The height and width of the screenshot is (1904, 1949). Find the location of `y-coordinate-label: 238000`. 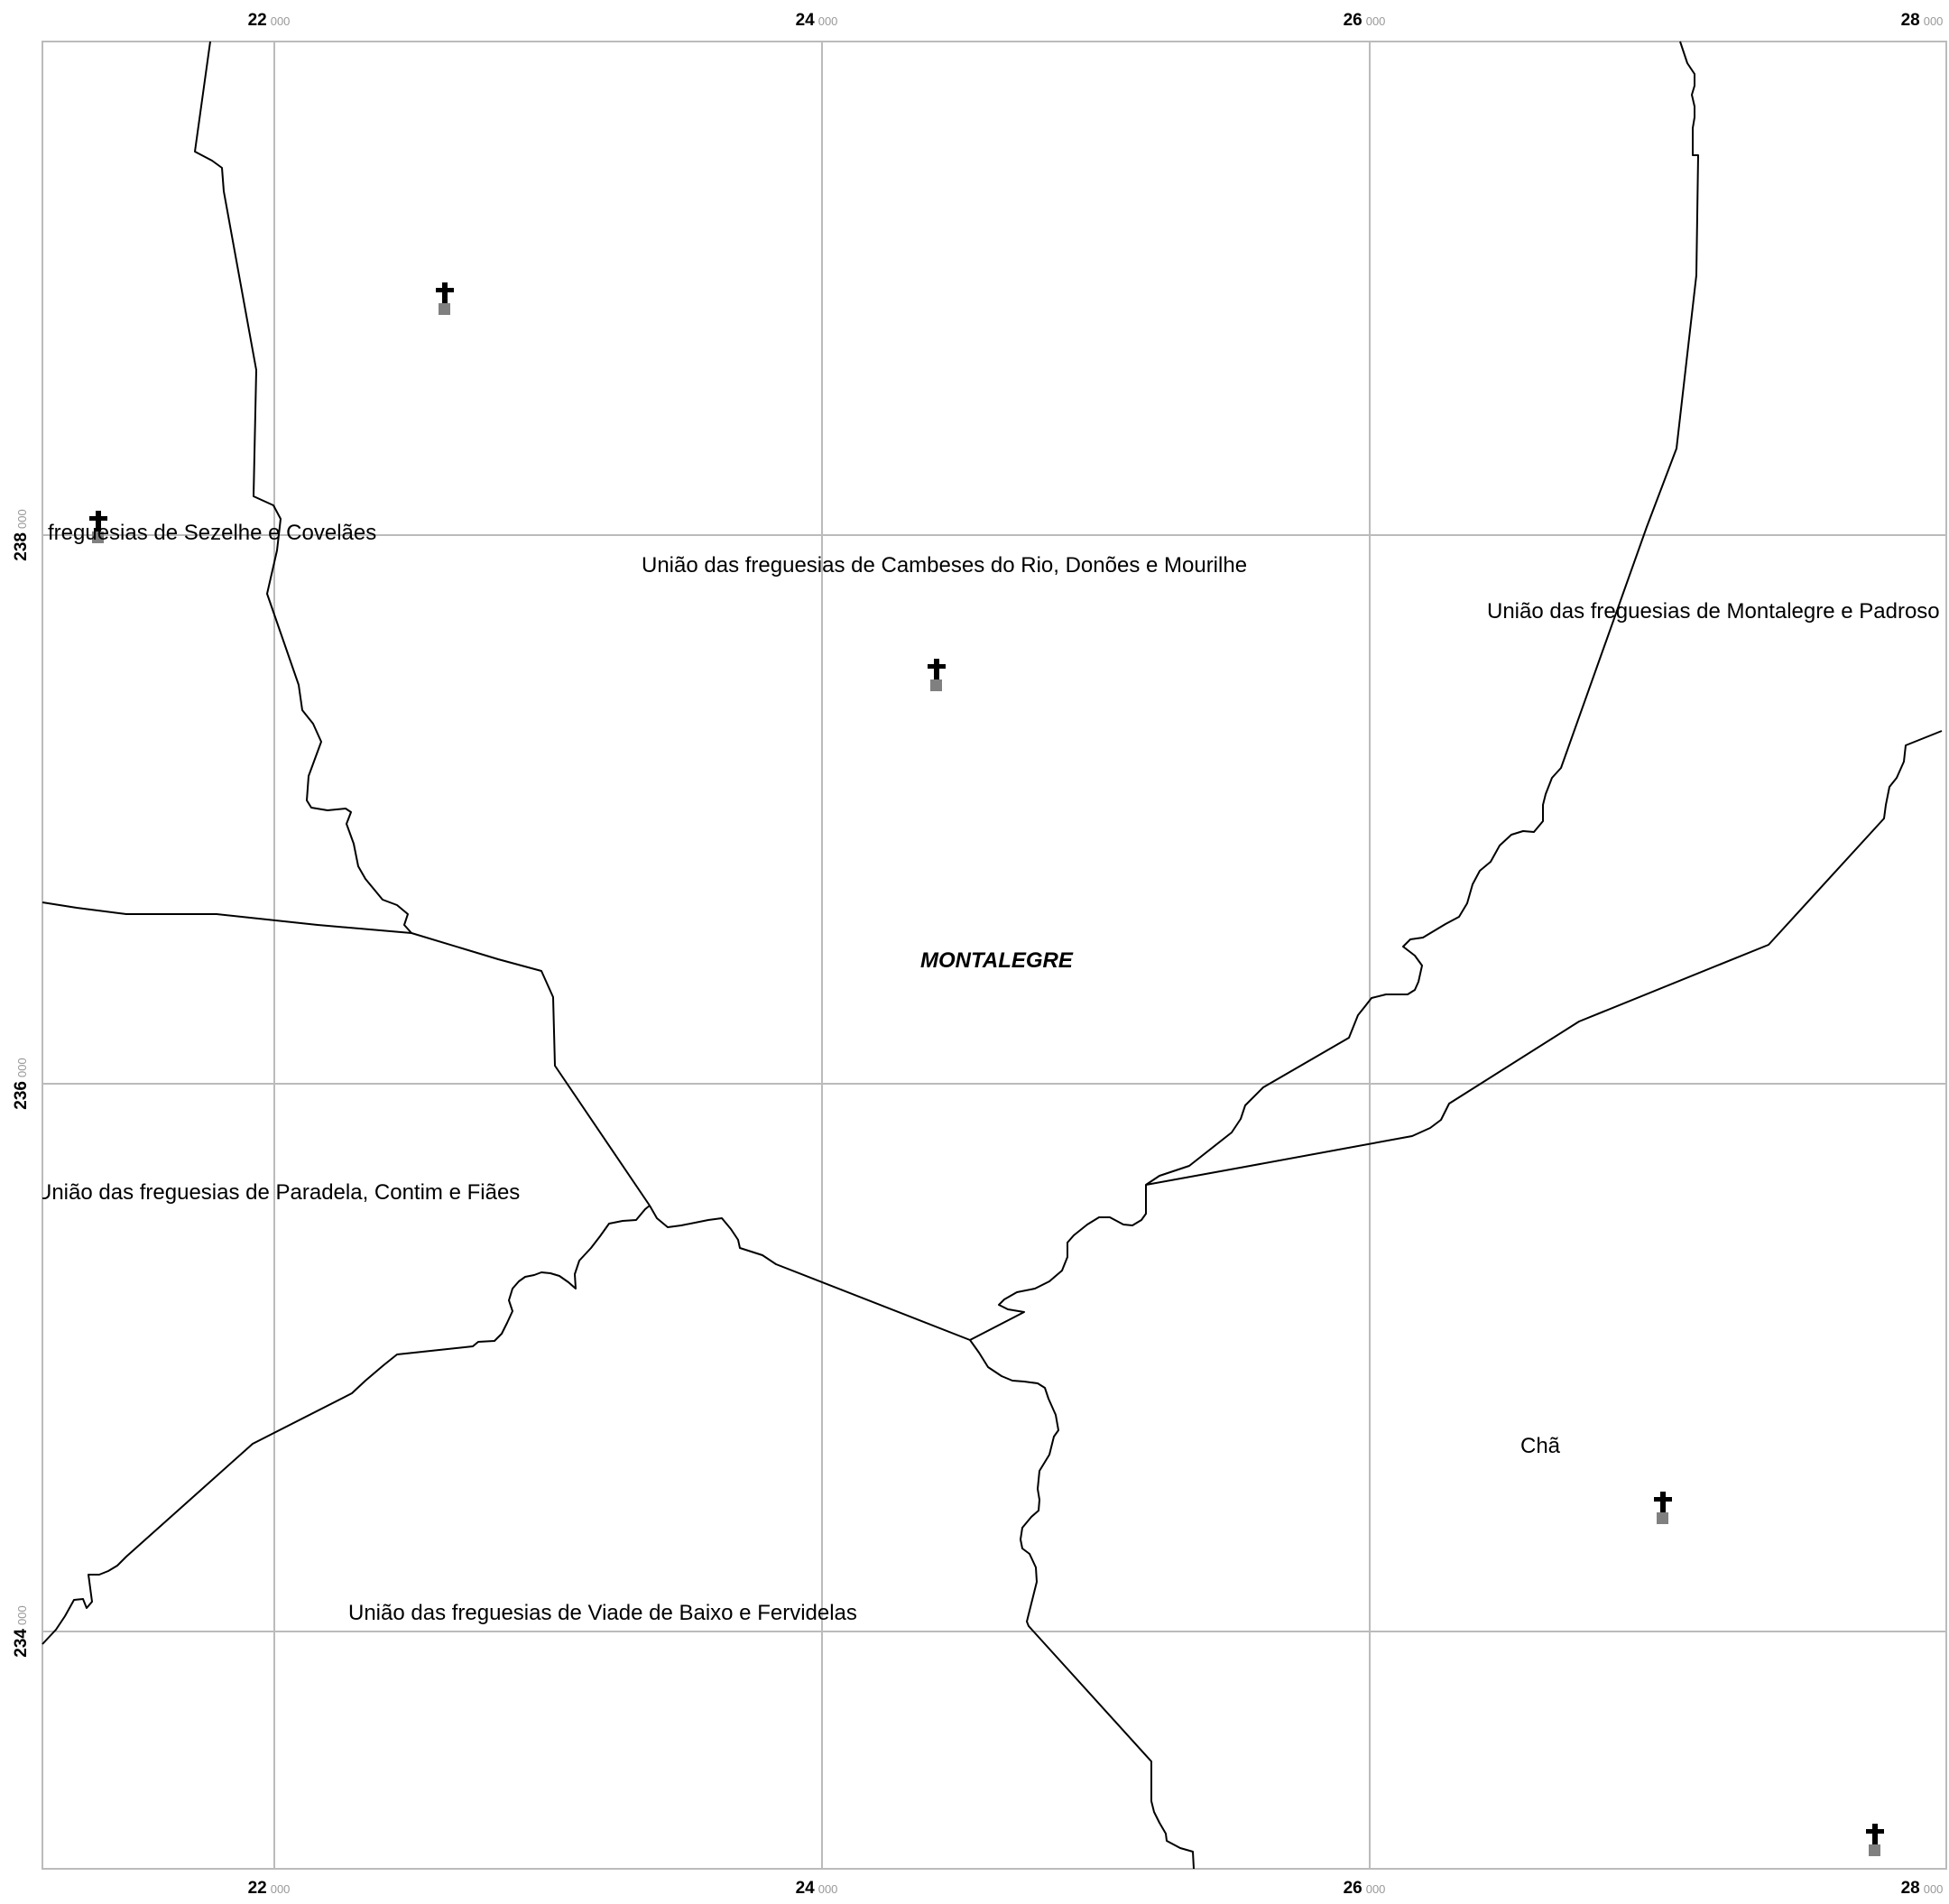

y-coordinate-label: 238000 is located at coordinates (21, 534).